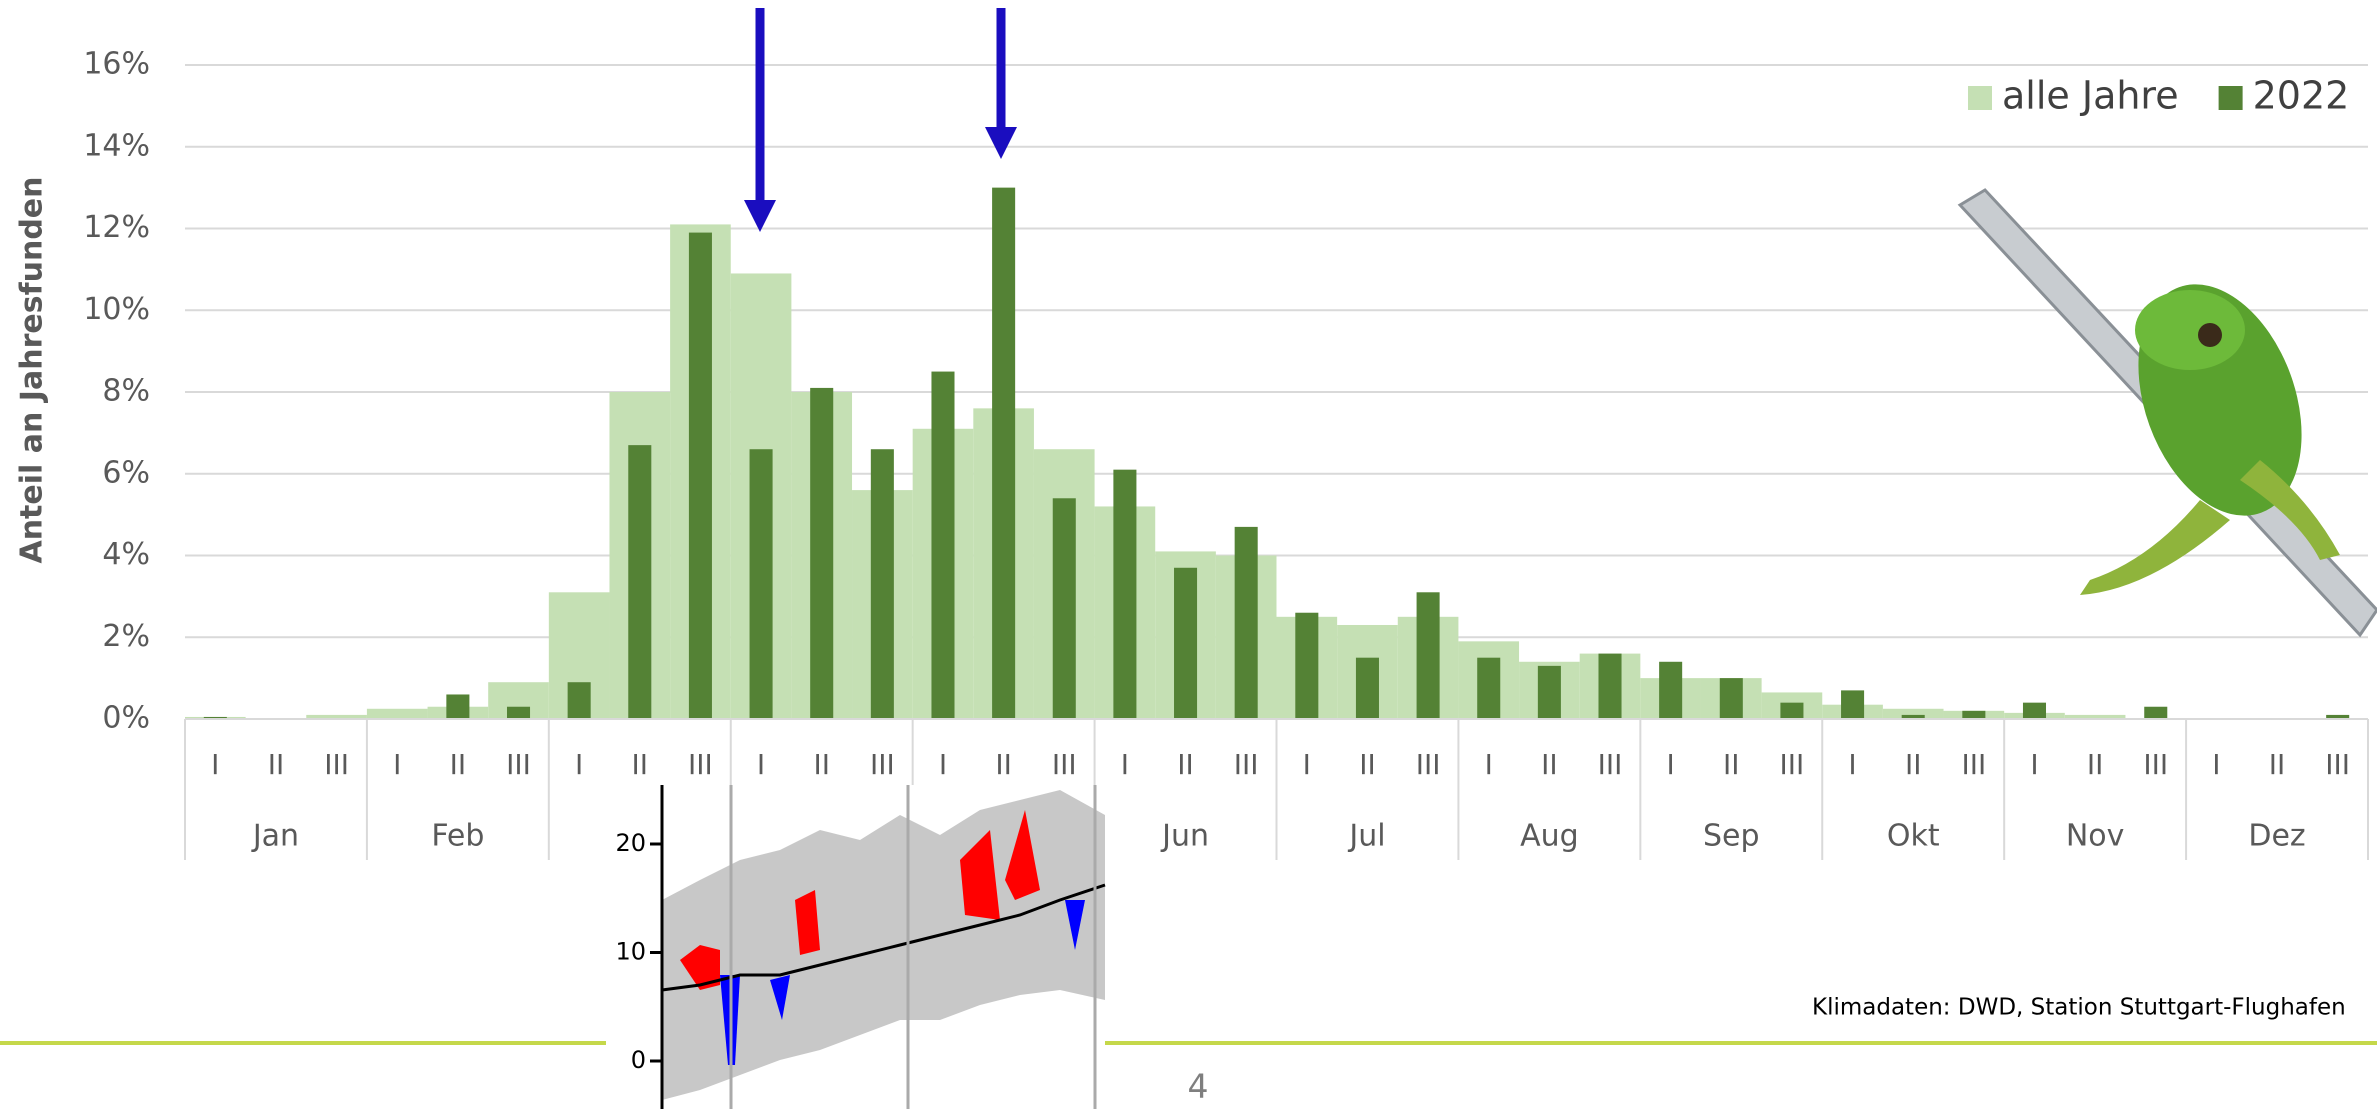 The image size is (2377, 1109). I want to click on frog-head, so click(2190, 330).